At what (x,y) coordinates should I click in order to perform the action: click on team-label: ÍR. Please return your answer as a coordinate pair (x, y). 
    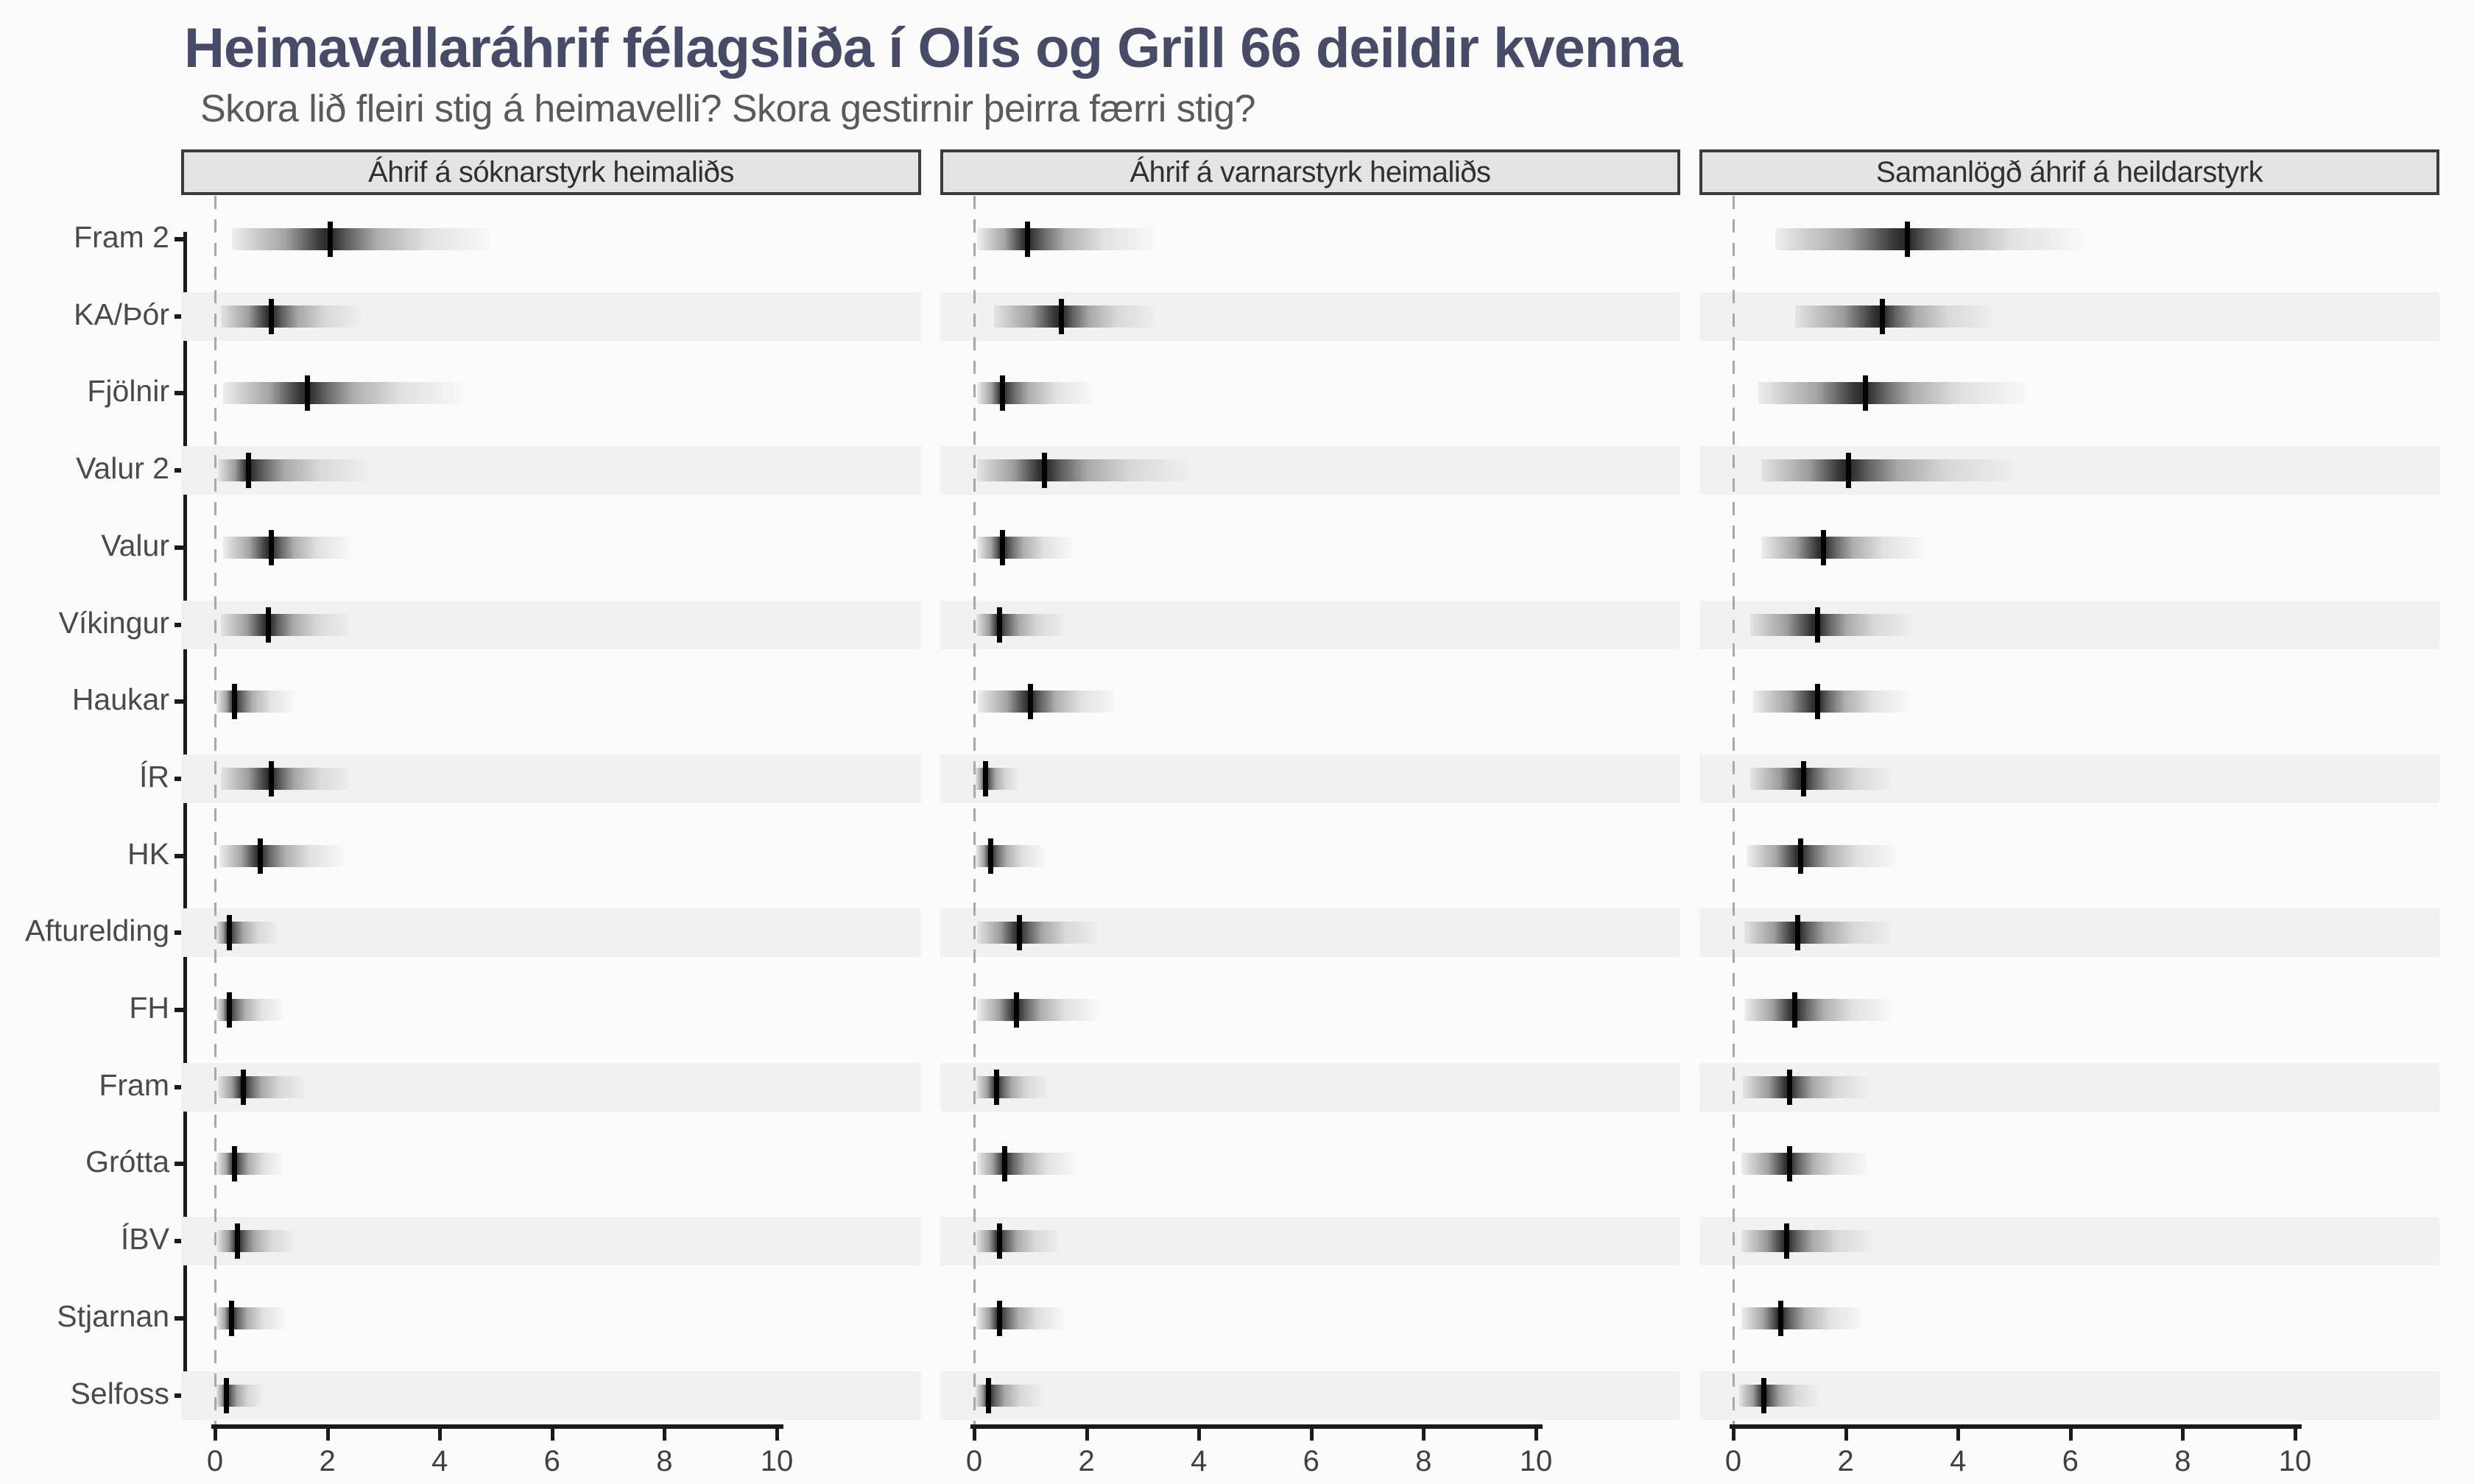
    Looking at the image, I should click on (154, 776).